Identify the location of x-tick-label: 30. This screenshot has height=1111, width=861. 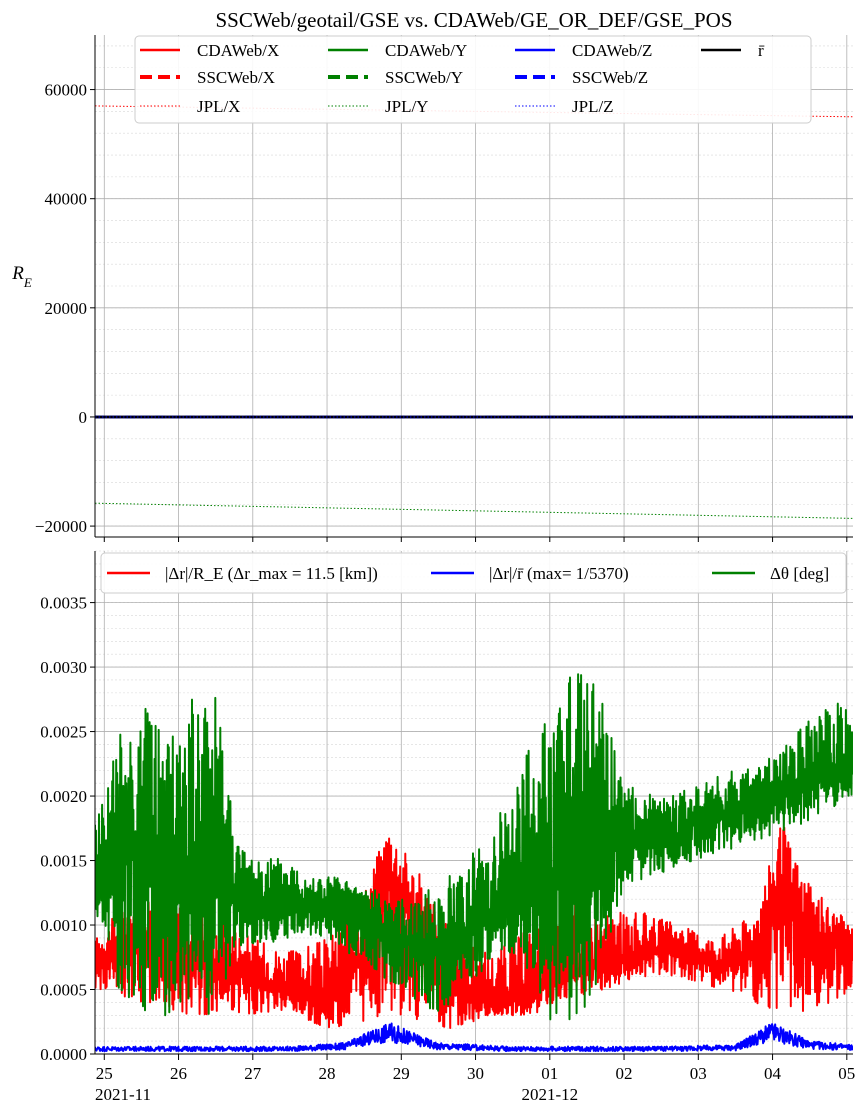
(475, 1073).